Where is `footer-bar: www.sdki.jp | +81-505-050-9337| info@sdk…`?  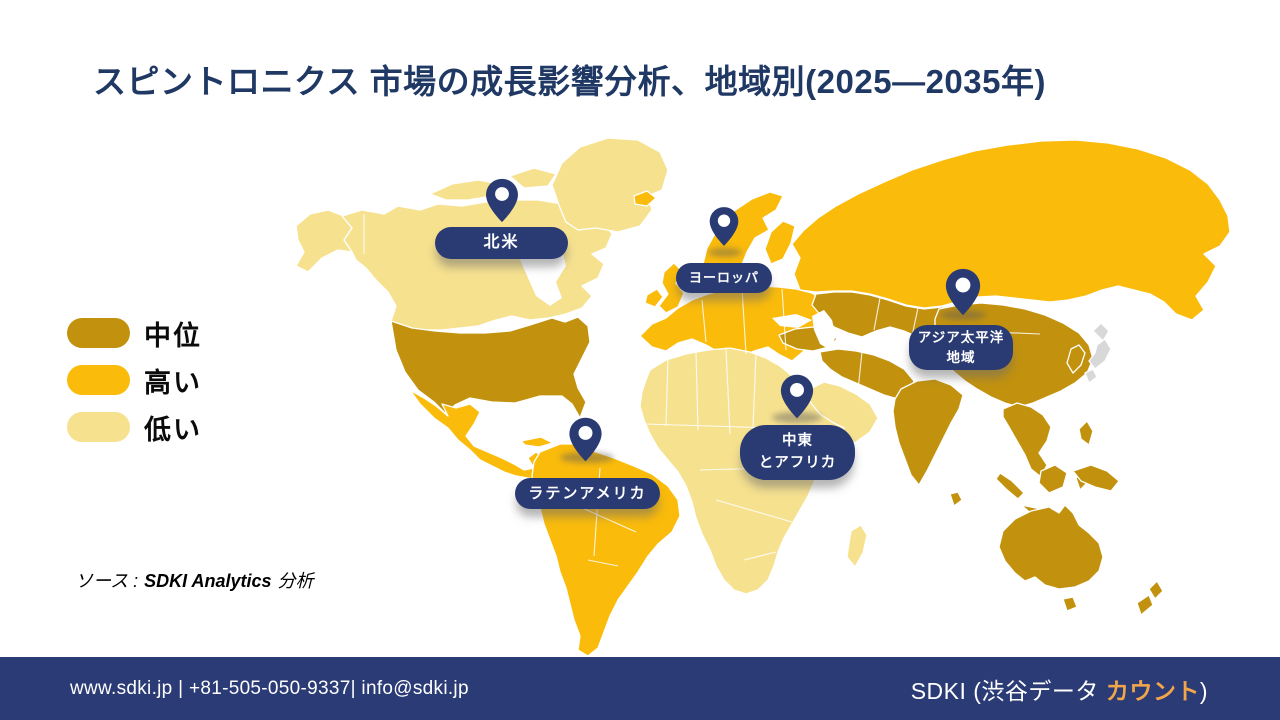
footer-bar: www.sdki.jp | +81-505-050-9337| info@sdk… is located at coordinates (640, 688).